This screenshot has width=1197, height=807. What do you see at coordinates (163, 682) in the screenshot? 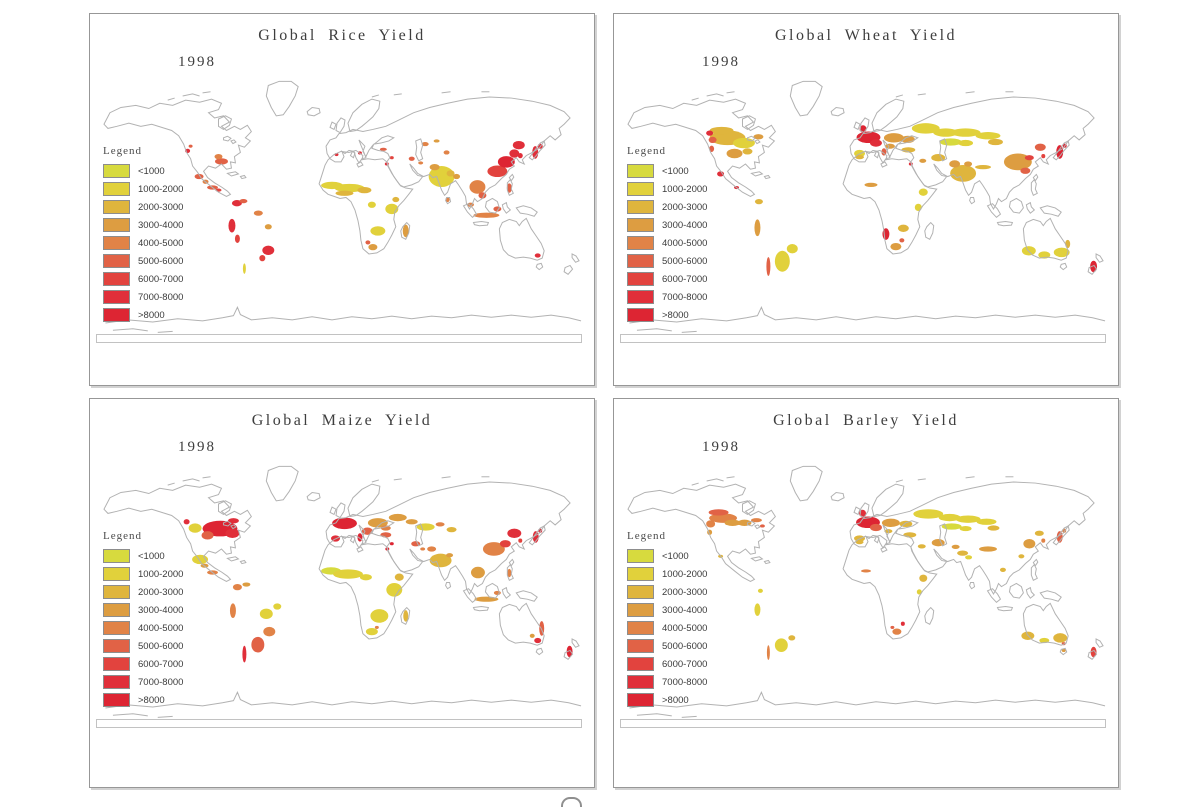
I see `legend-item: 7000-8000` at bounding box center [163, 682].